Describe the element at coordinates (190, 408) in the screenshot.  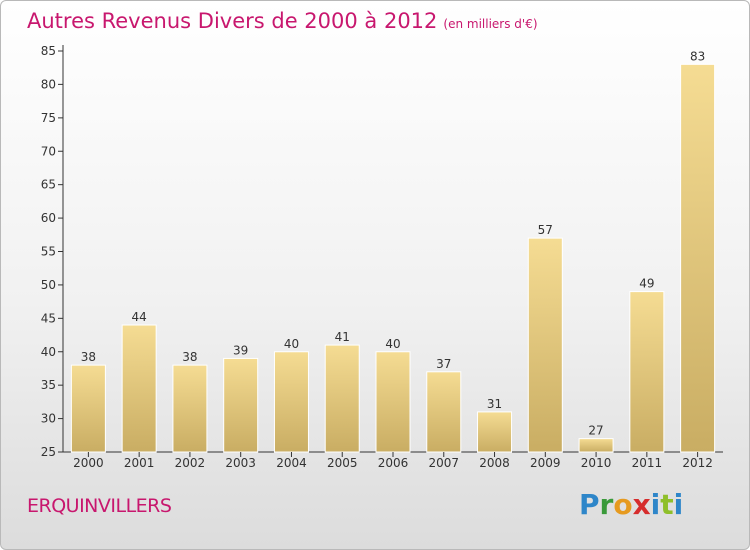
I see `bar-2002` at that location.